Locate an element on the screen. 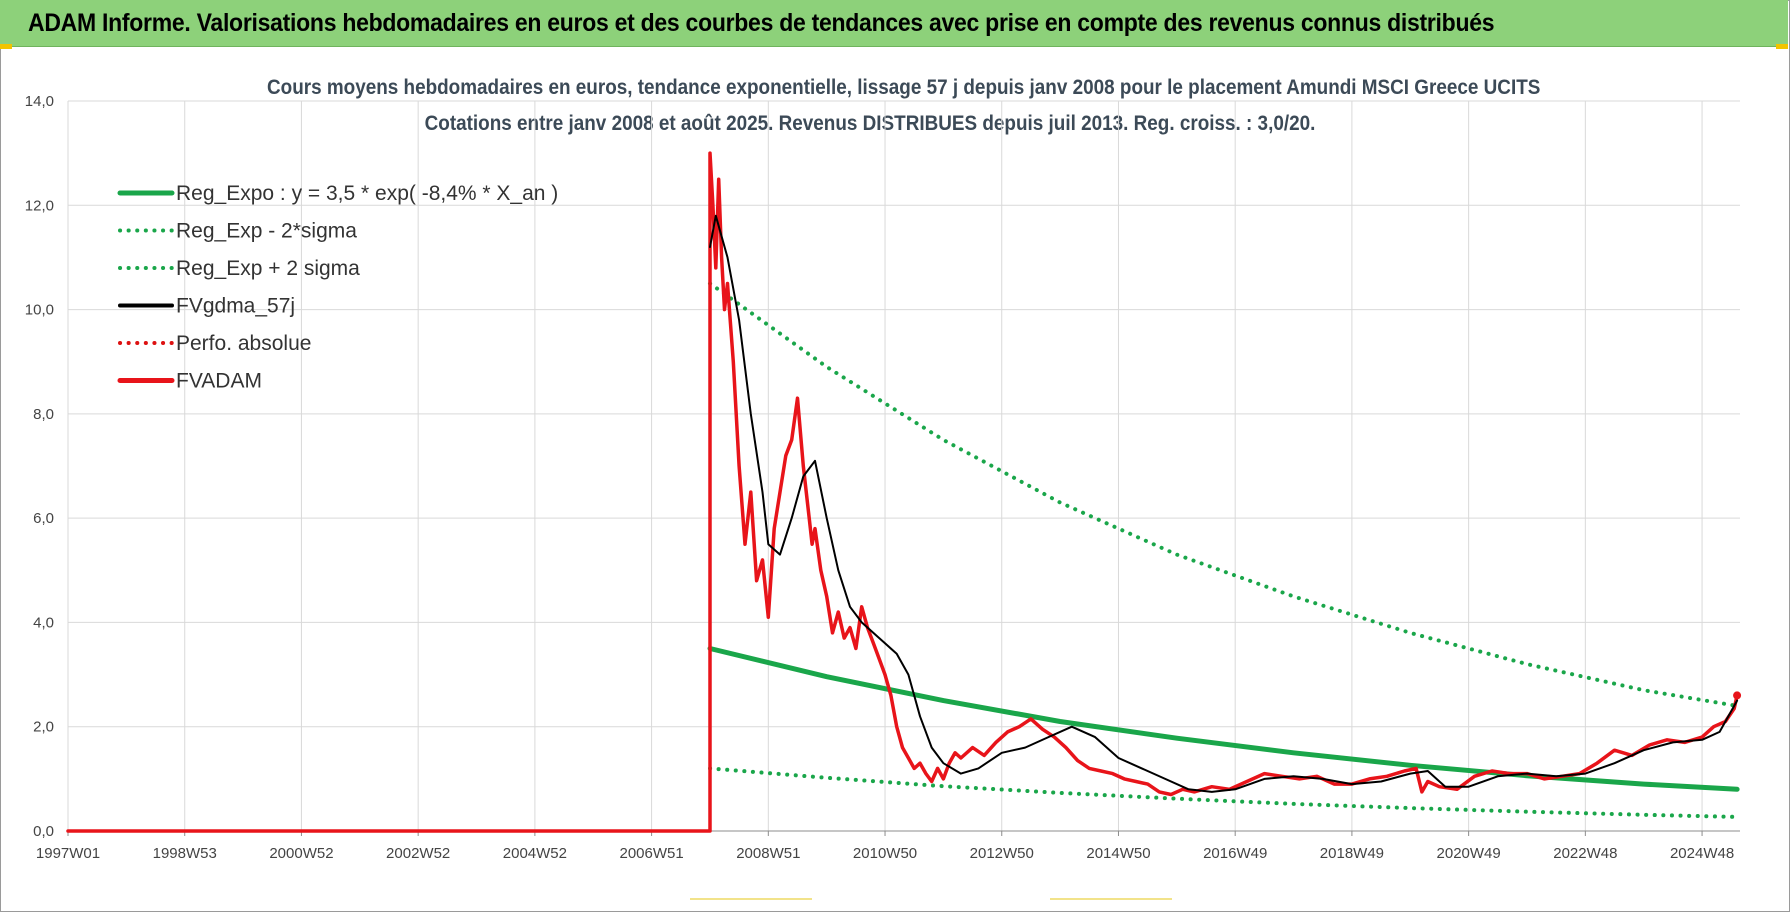  y-tick-label: 10,0 is located at coordinates (39, 310).